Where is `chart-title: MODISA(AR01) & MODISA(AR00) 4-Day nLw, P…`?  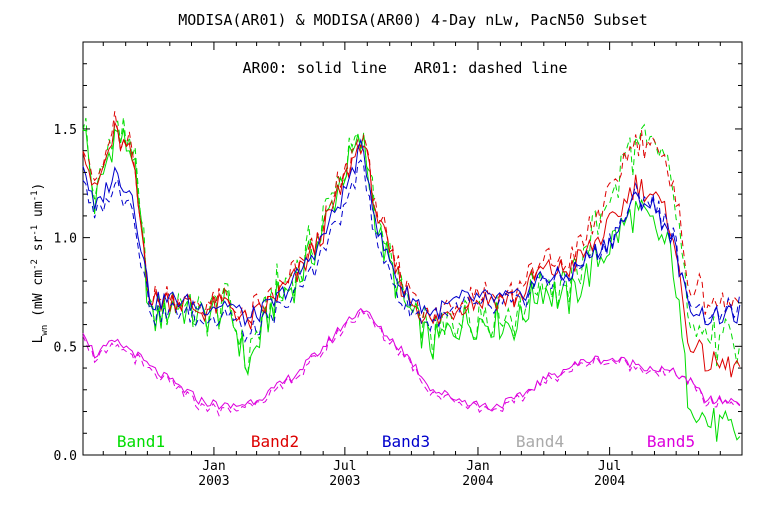
chart-title: MODISA(AR01) & MODISA(AR00) 4-Day nLw, P… is located at coordinates (413, 20).